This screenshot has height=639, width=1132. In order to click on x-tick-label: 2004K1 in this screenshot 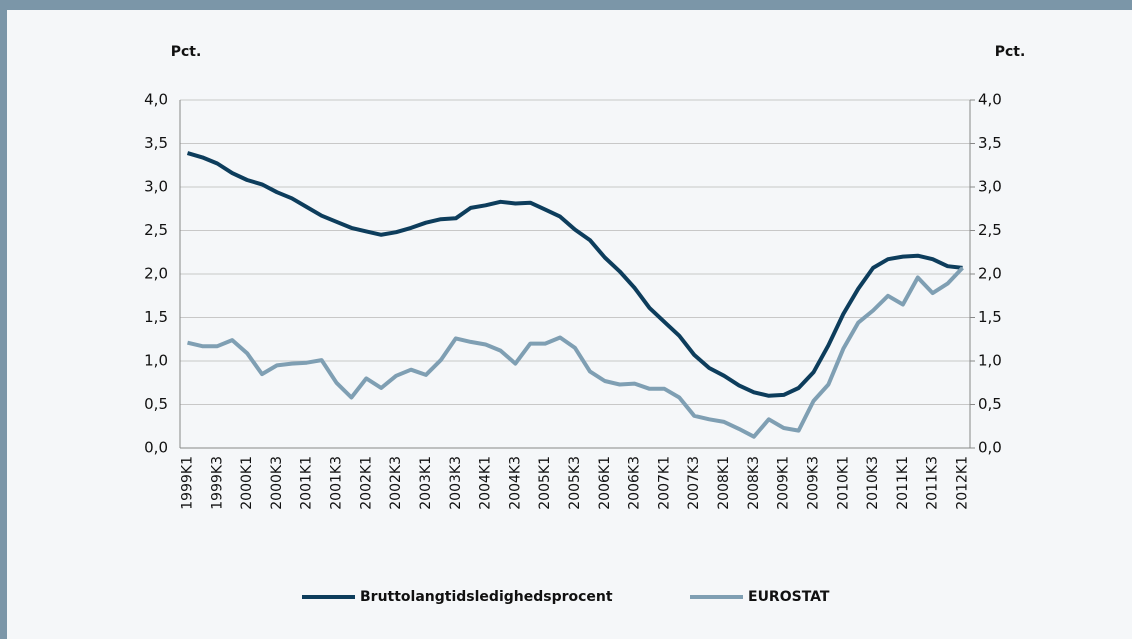, I will do `click(486, 483)`.